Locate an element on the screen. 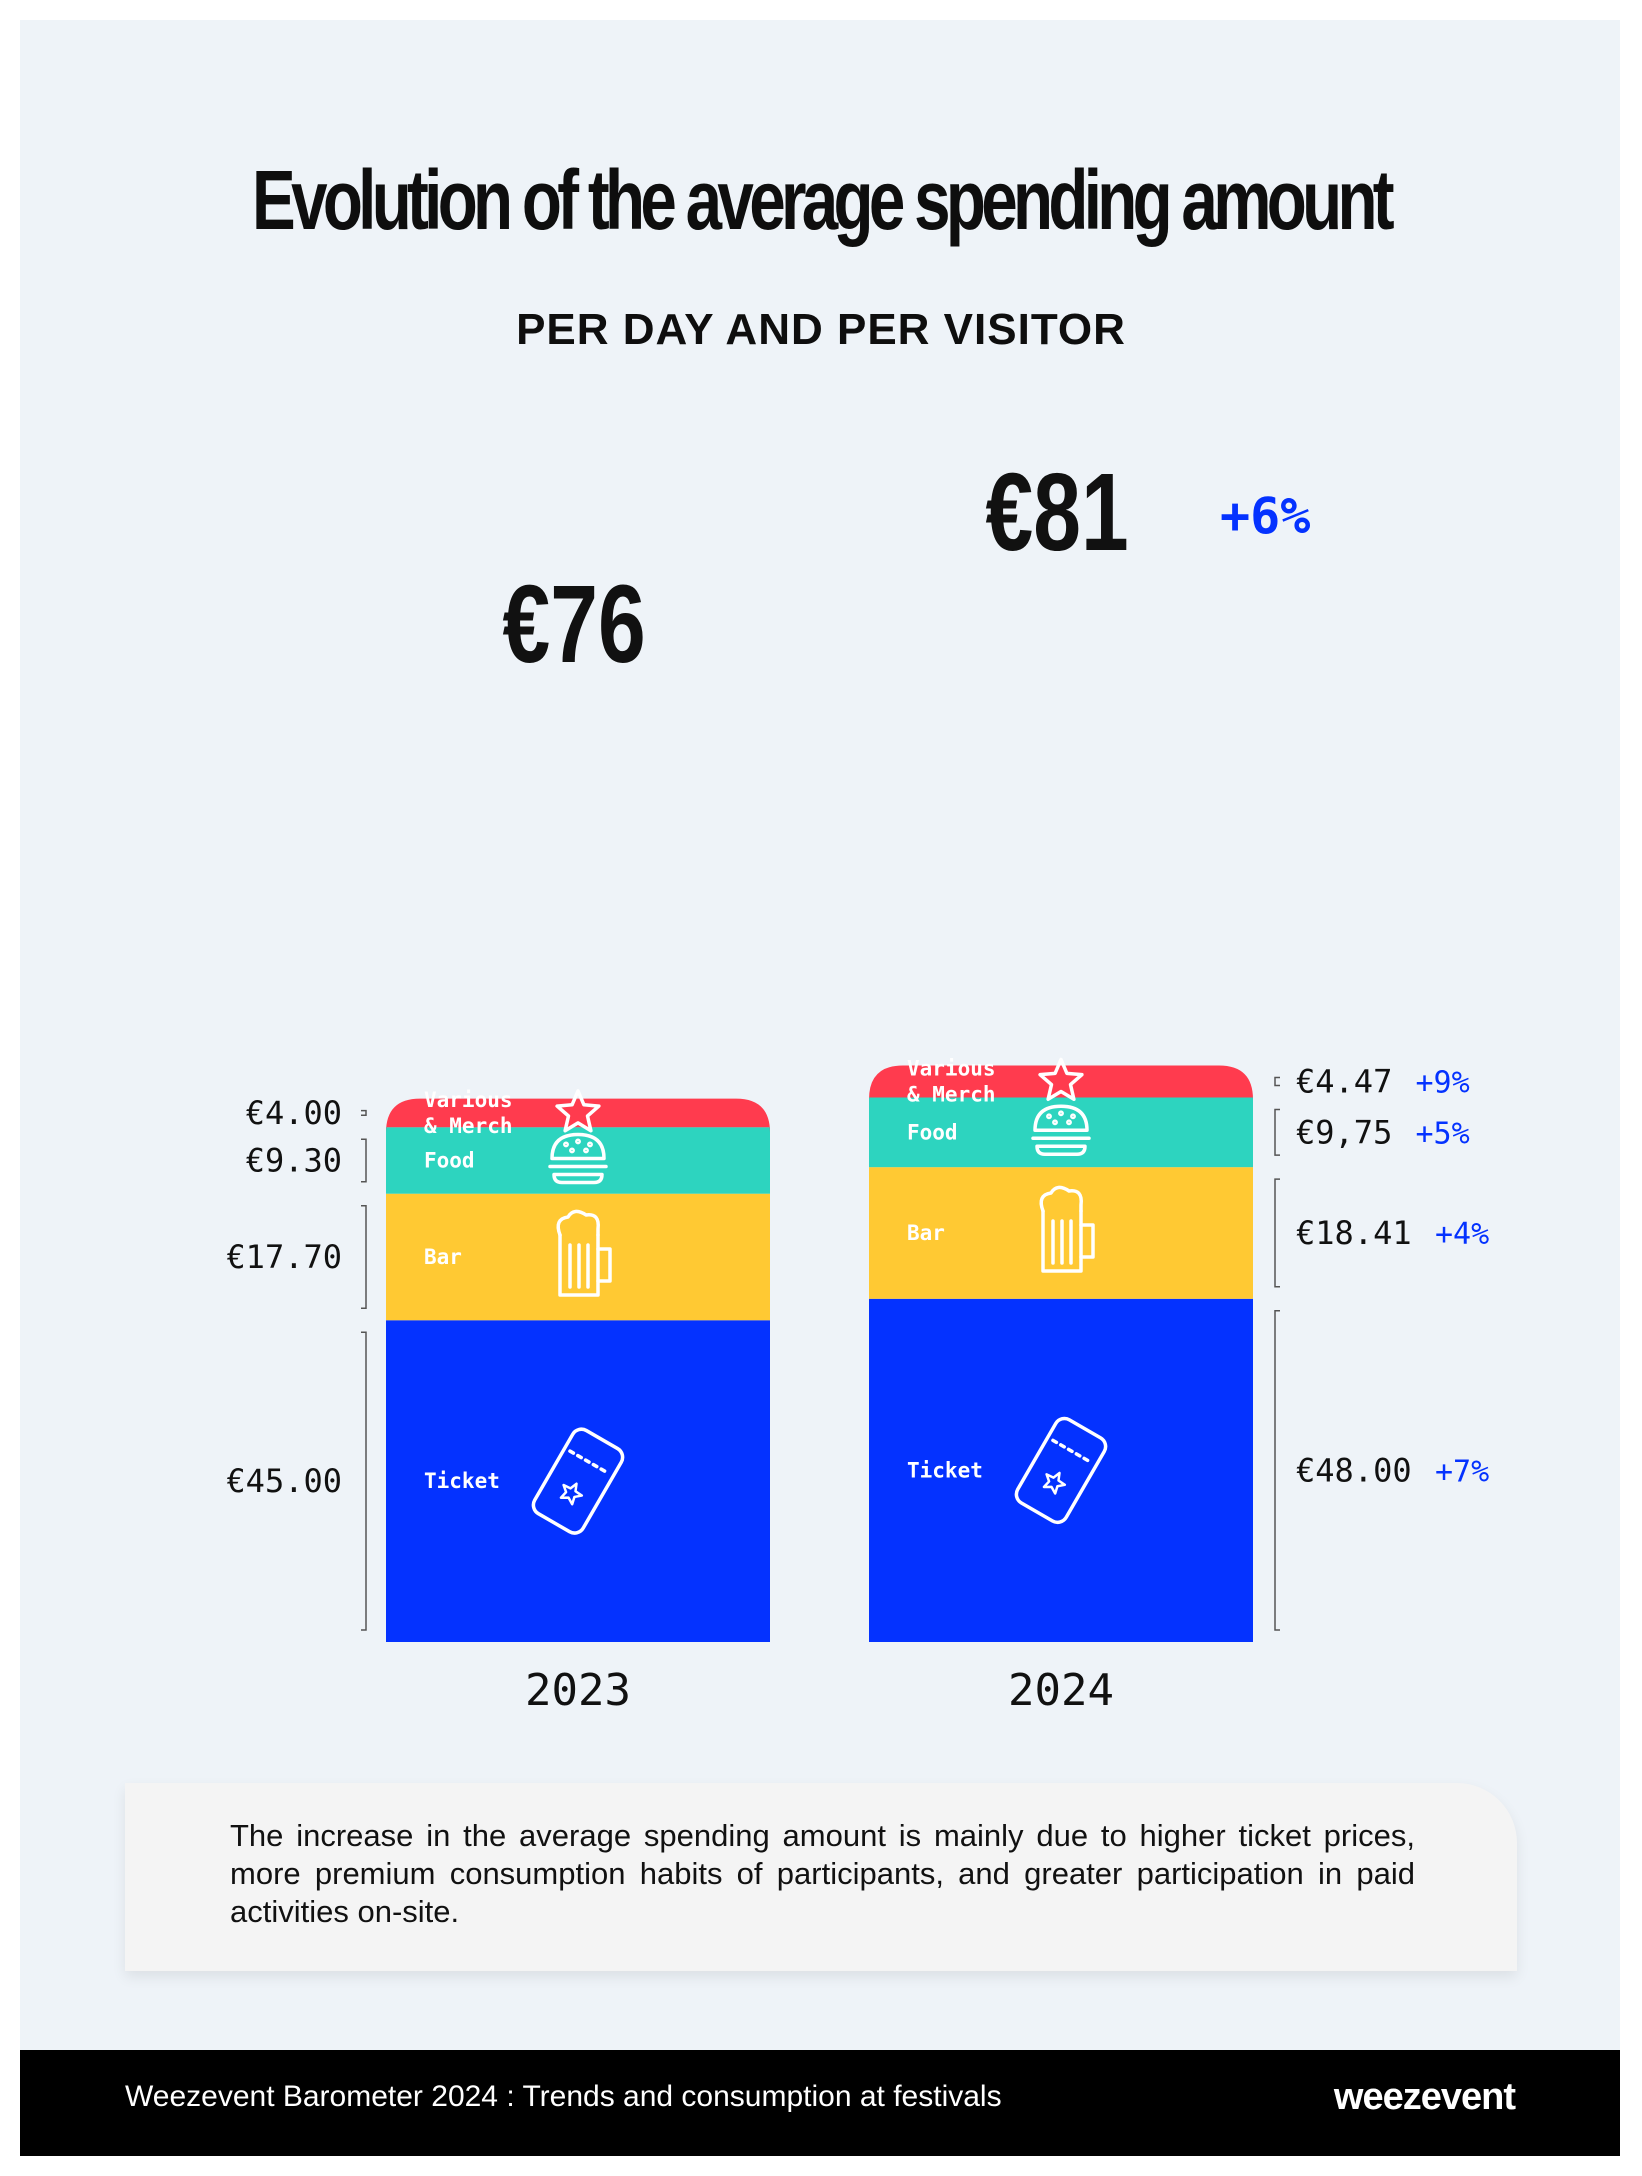 This screenshot has width=1642, height=2176. year-label: 2023 is located at coordinates (578, 1690).